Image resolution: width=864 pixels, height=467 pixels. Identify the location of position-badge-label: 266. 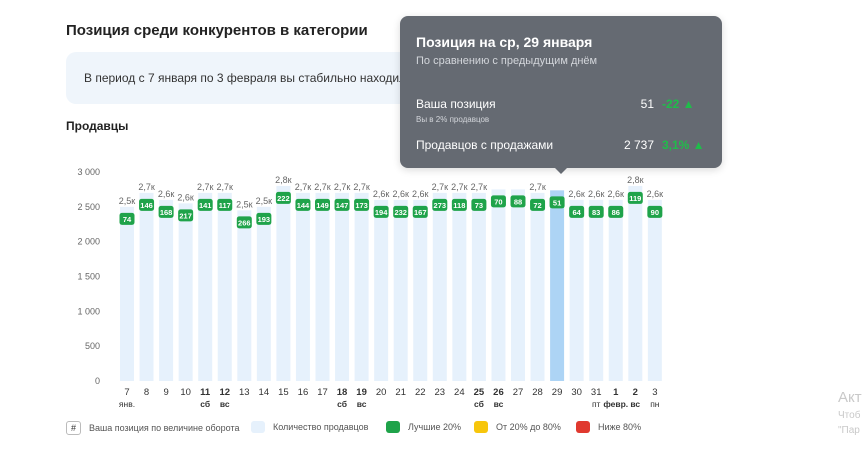
(244, 222).